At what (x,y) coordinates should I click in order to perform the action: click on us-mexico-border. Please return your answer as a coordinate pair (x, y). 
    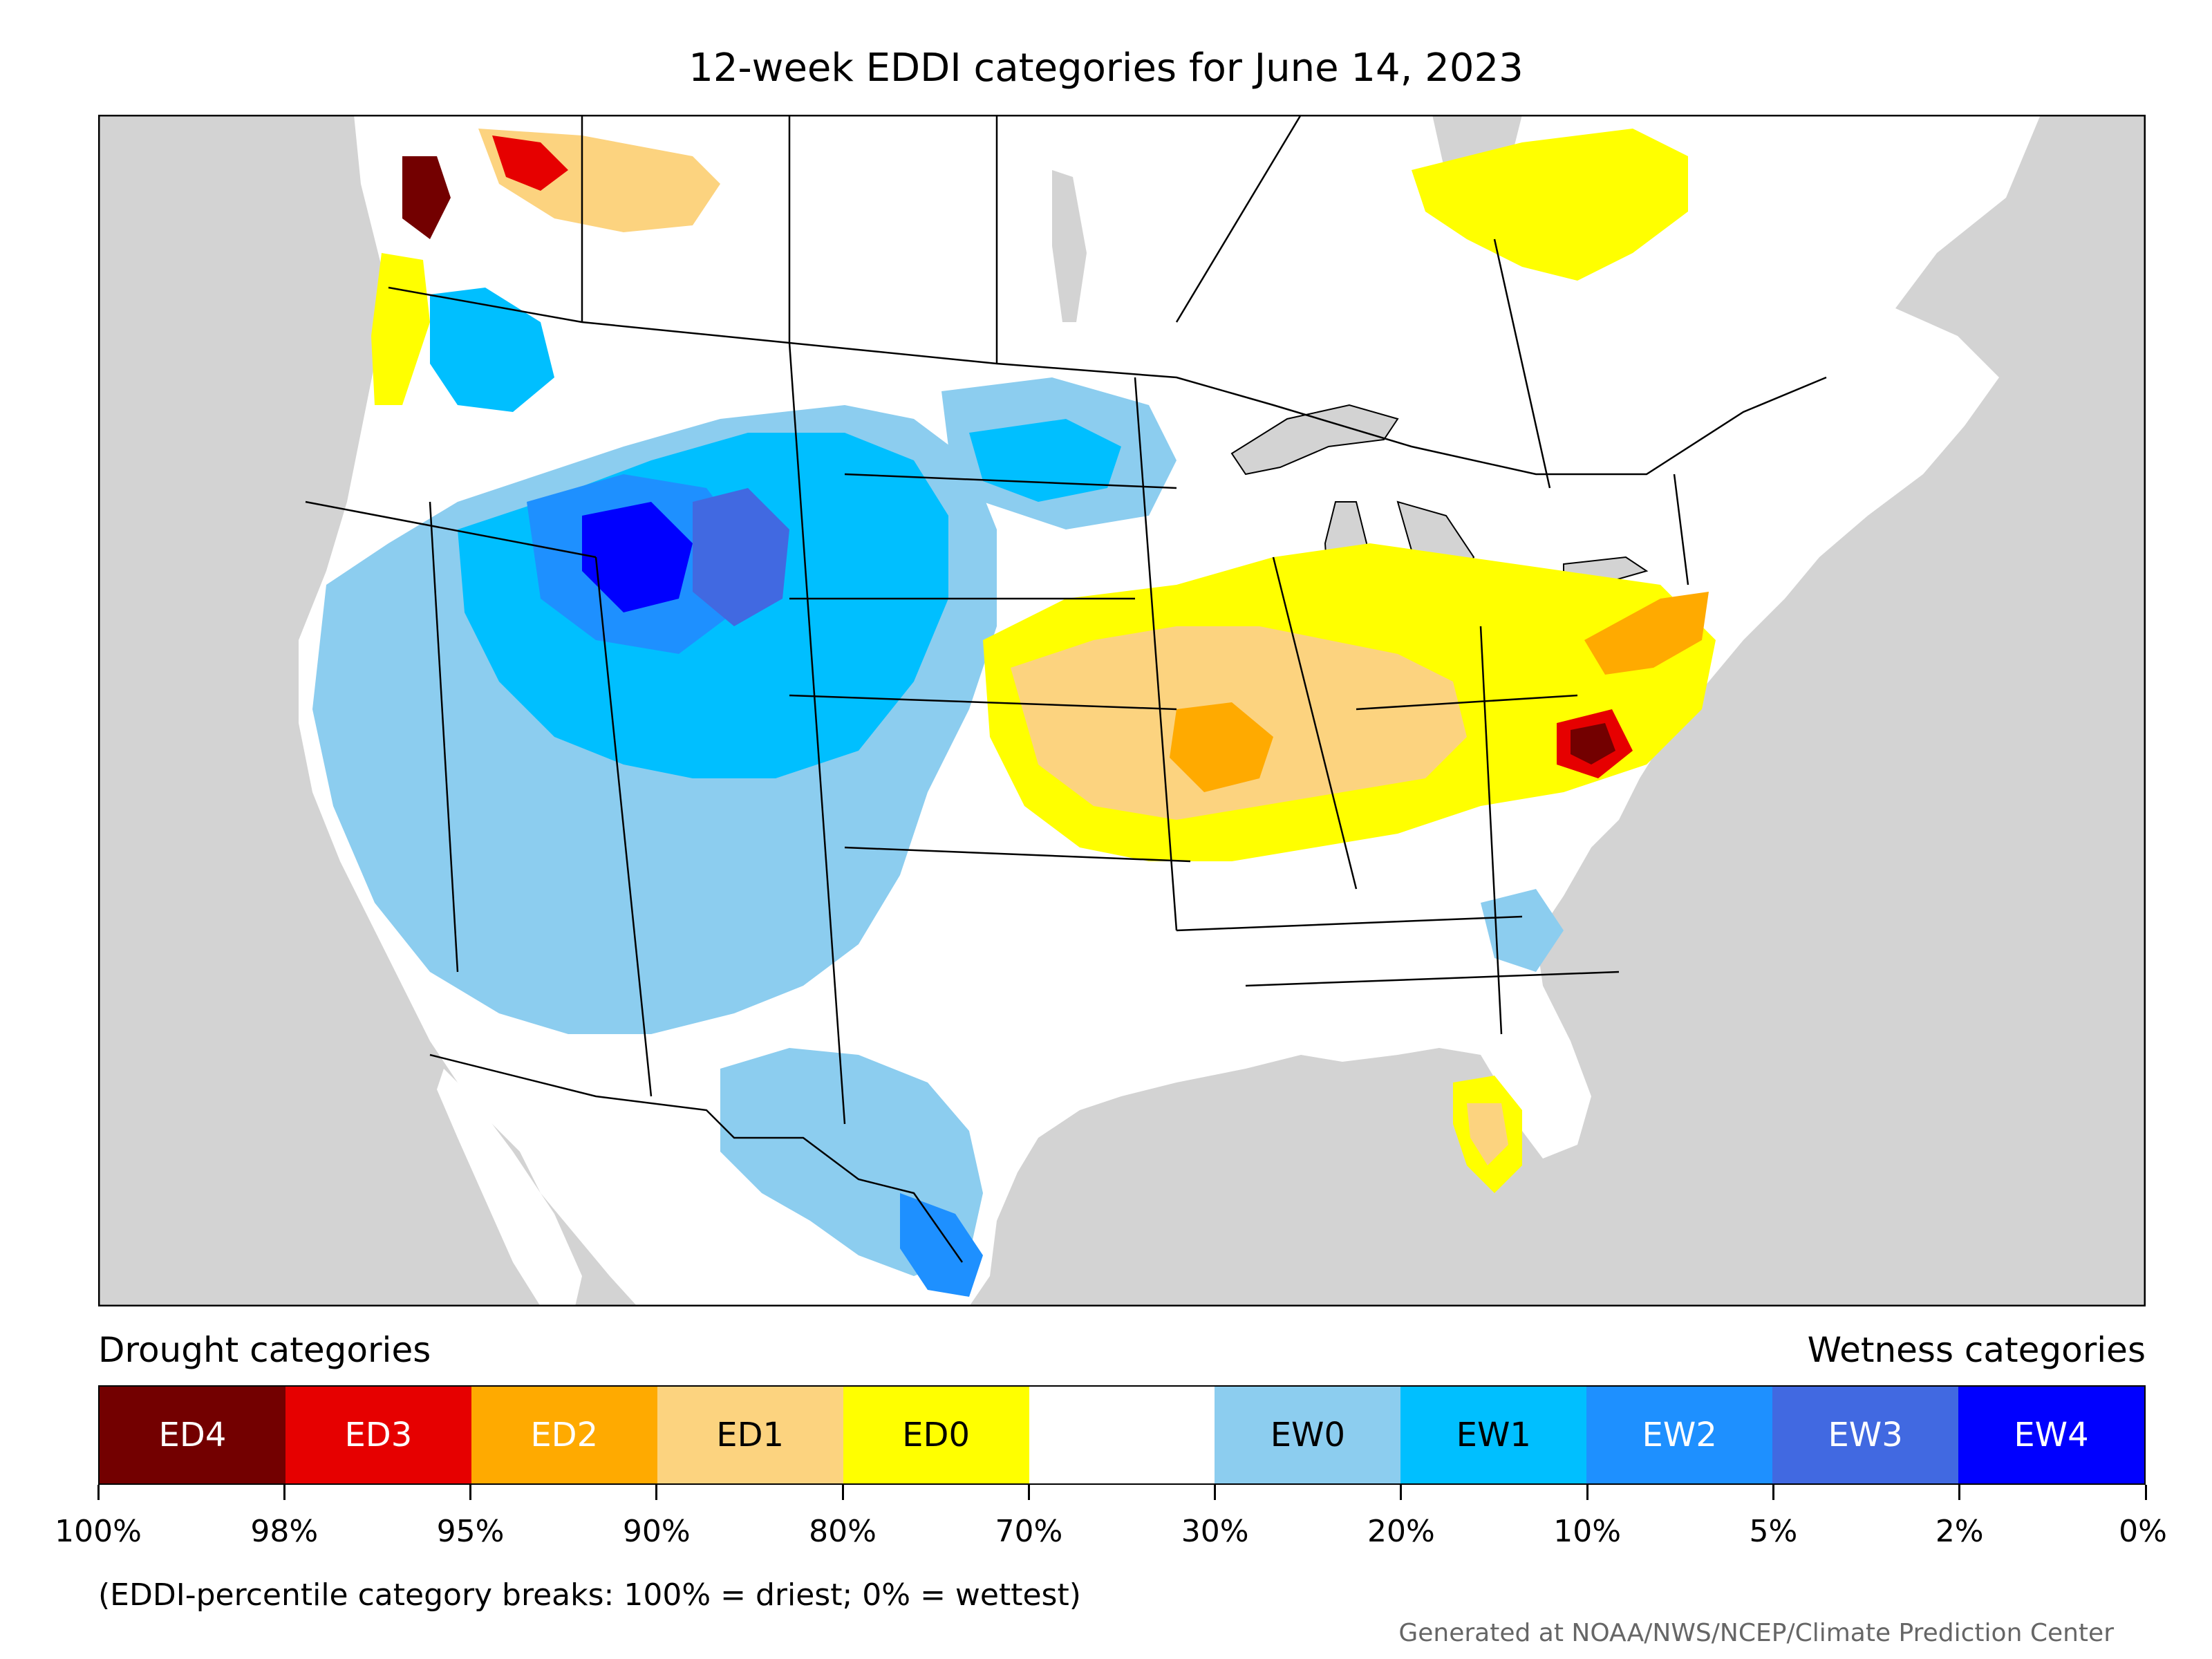
    Looking at the image, I should click on (697, 1158).